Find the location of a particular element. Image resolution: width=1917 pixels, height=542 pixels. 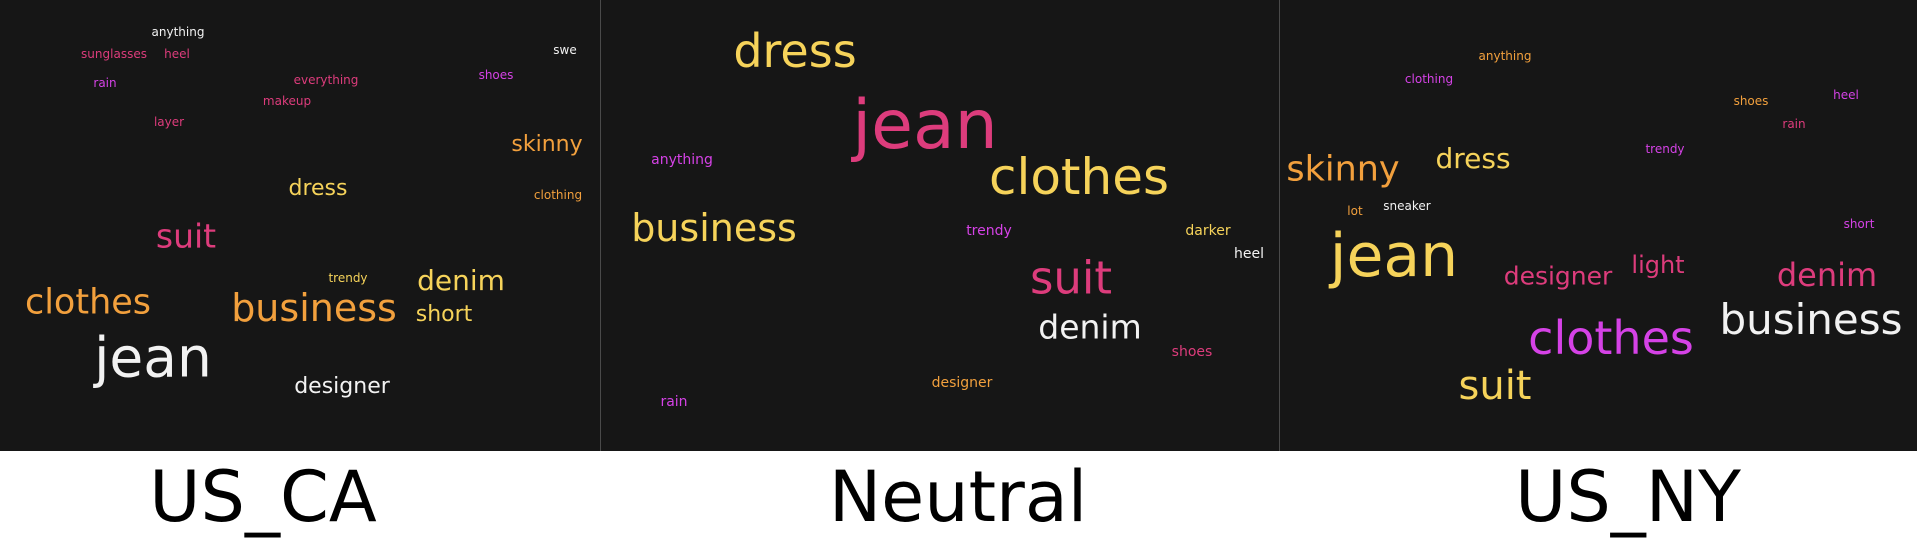

caption-us-ca: US_CA is located at coordinates (263, 497).